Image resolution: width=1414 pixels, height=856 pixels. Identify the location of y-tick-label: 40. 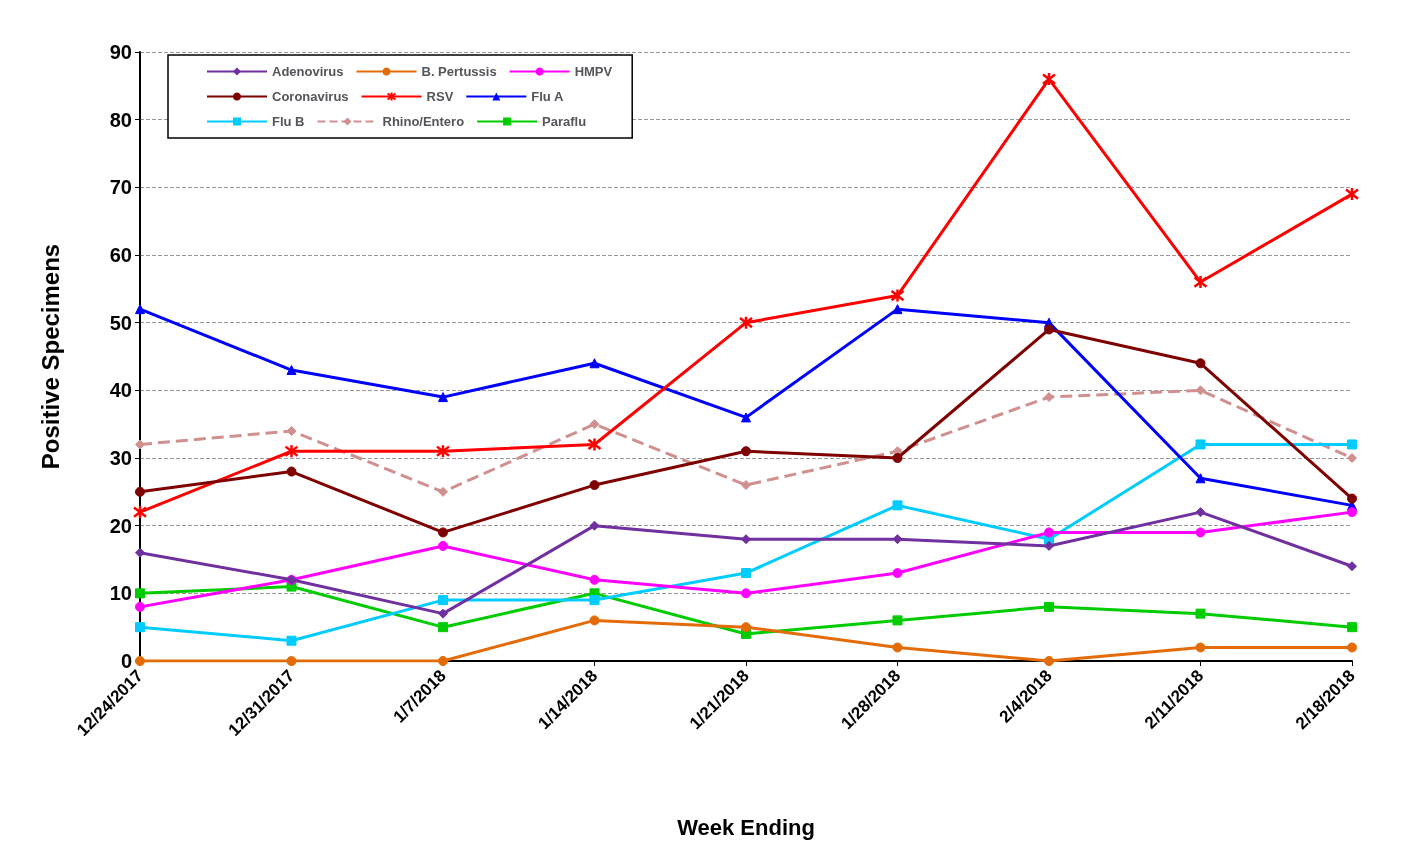
(120, 390).